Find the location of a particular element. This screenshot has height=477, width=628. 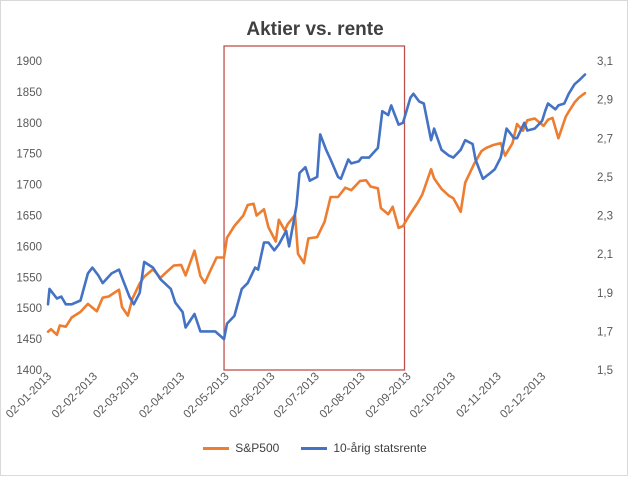

legend-item-sp500: S&P500 is located at coordinates (241, 448).